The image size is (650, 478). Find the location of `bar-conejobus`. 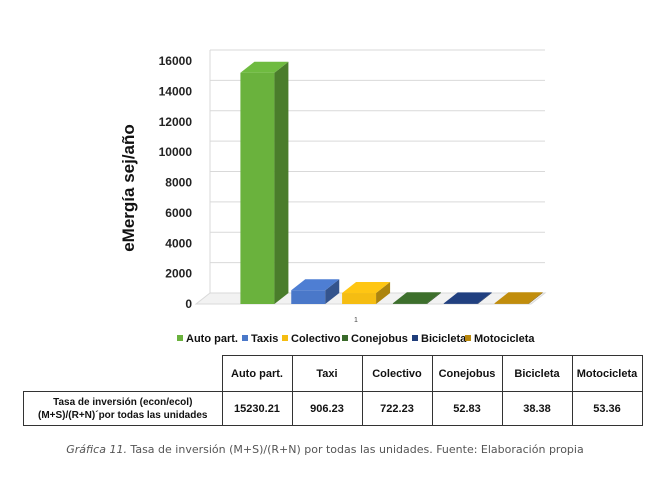

bar-conejobus is located at coordinates (416, 298).